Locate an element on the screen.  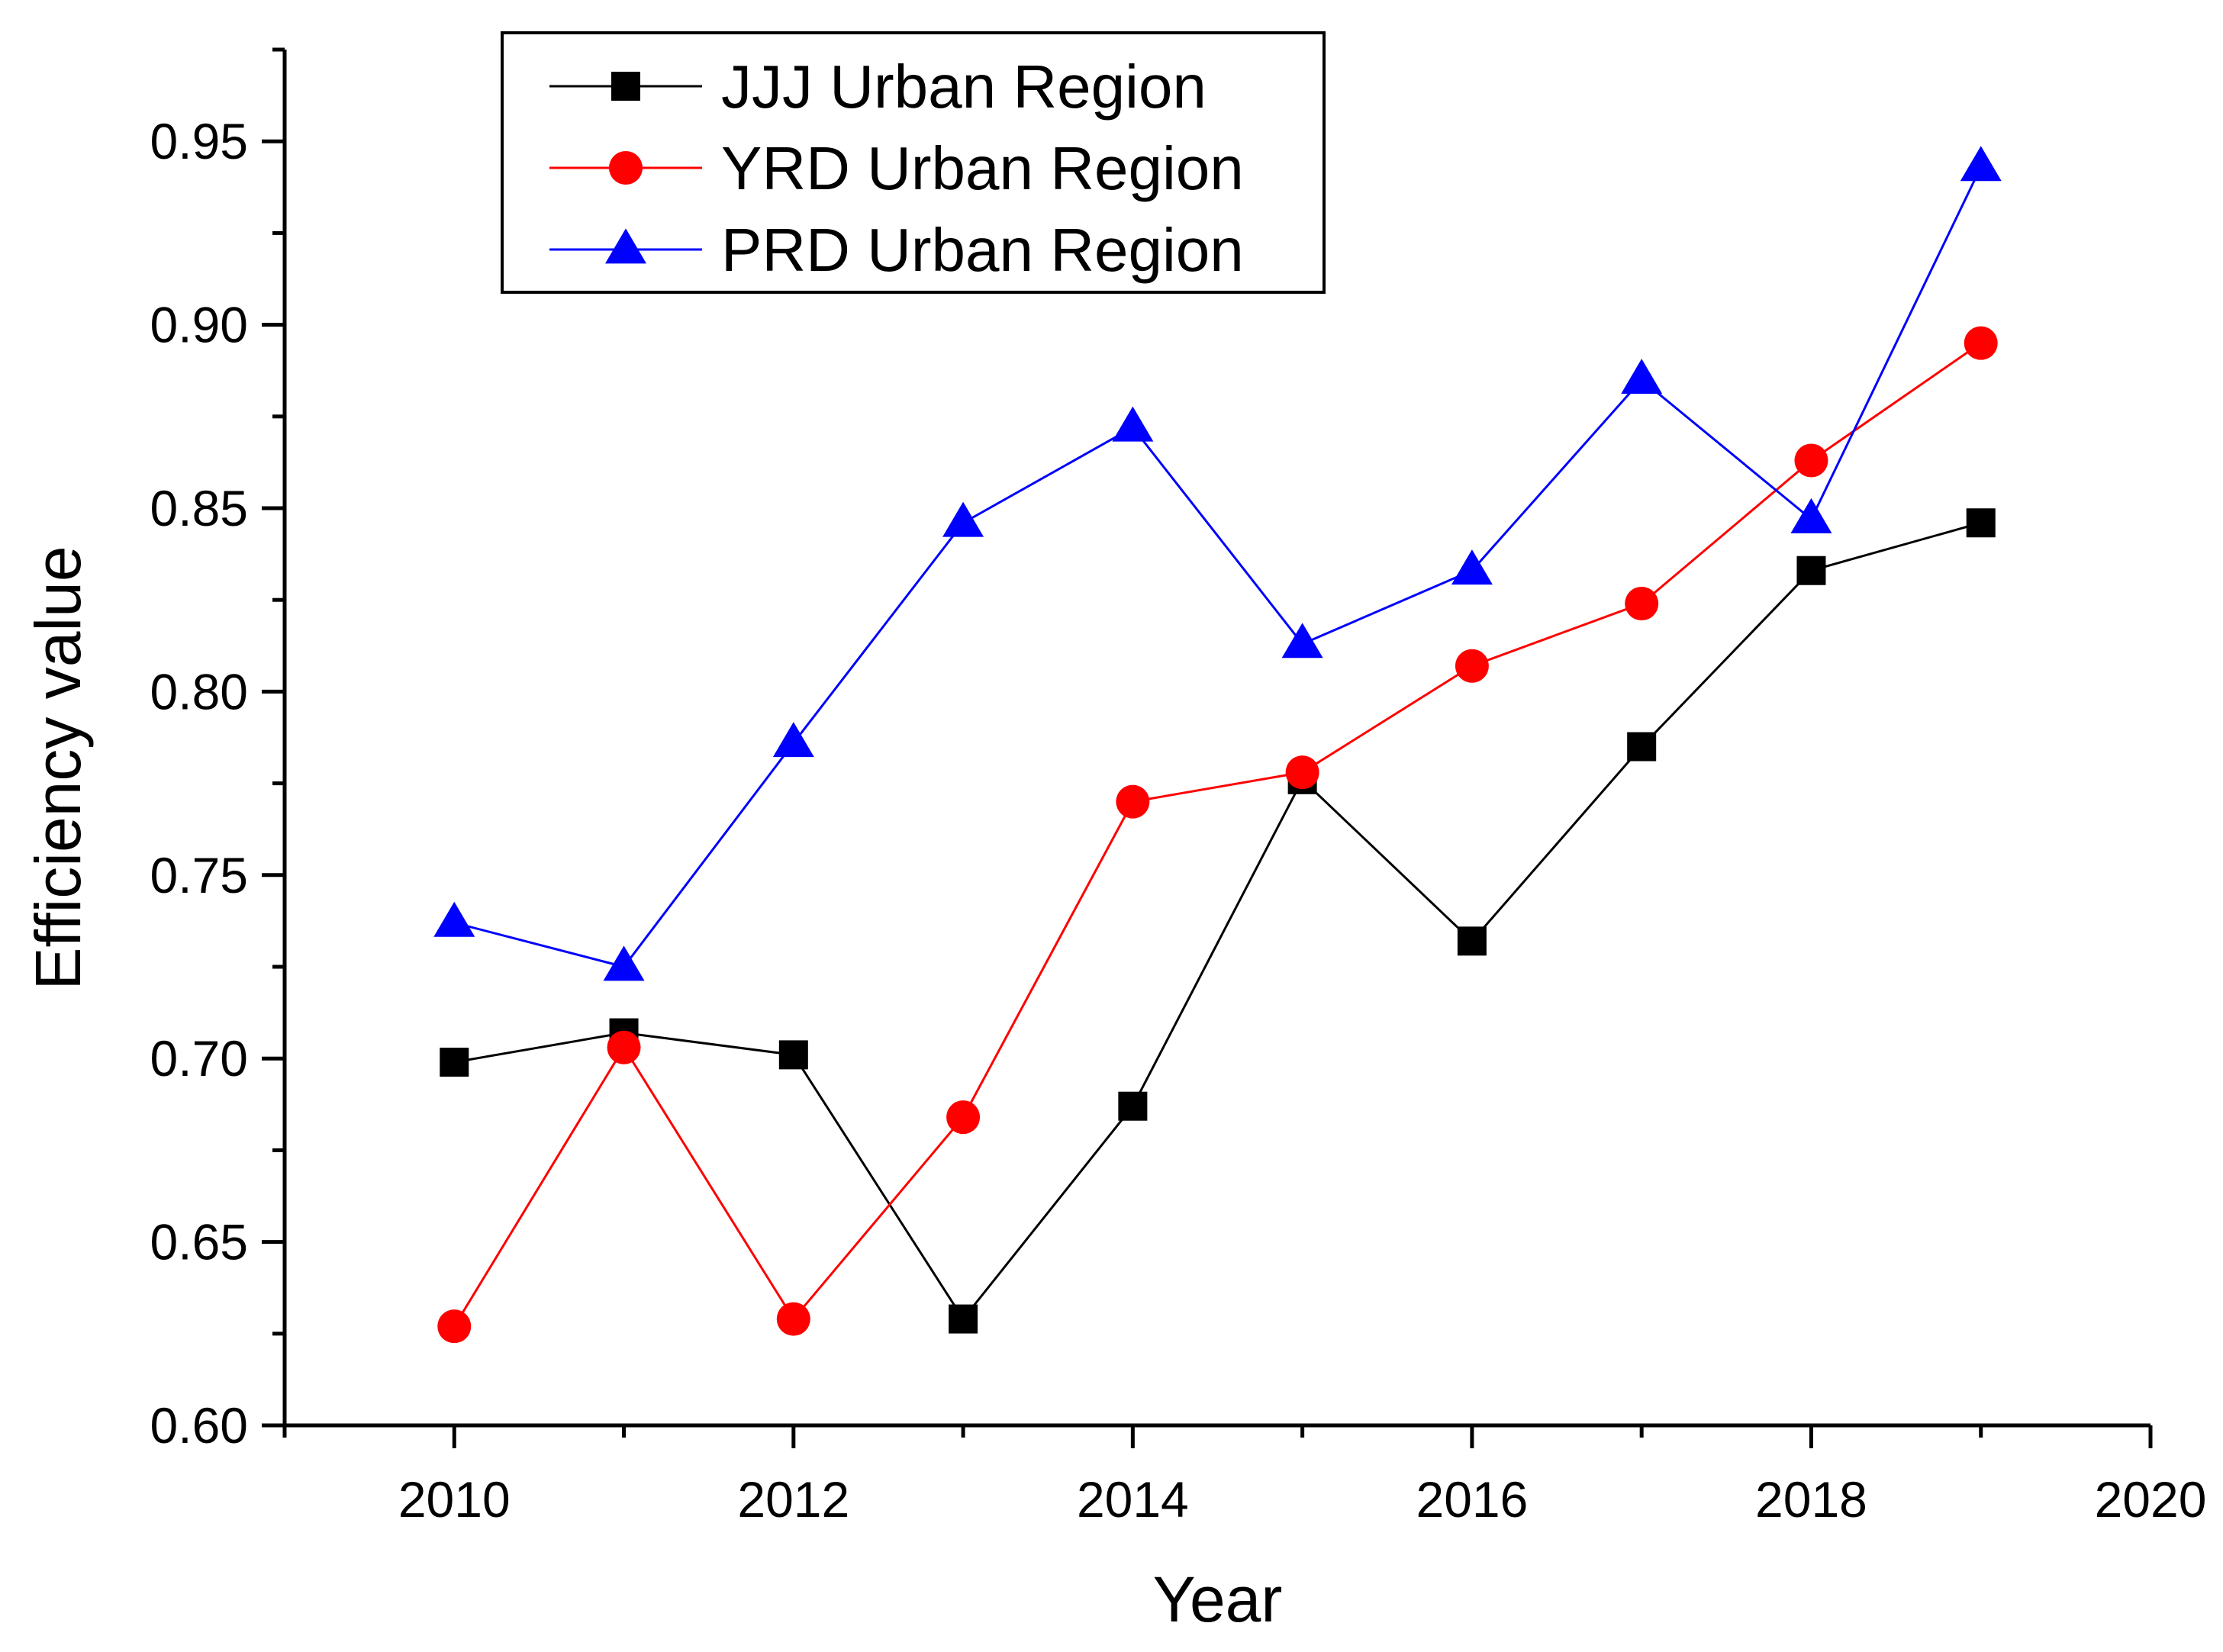
y-tick-label: 0.90 is located at coordinates (199, 325).